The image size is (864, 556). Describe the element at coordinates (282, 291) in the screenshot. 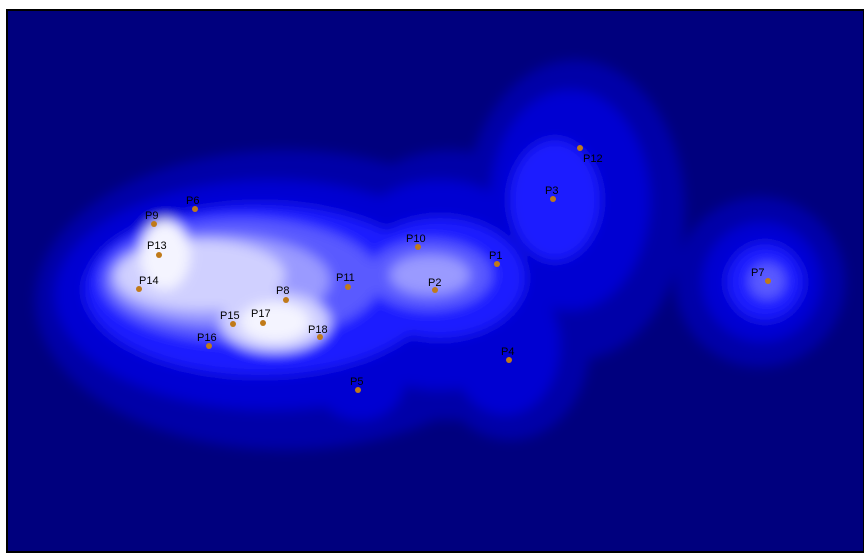

I see `point-label: P8` at that location.